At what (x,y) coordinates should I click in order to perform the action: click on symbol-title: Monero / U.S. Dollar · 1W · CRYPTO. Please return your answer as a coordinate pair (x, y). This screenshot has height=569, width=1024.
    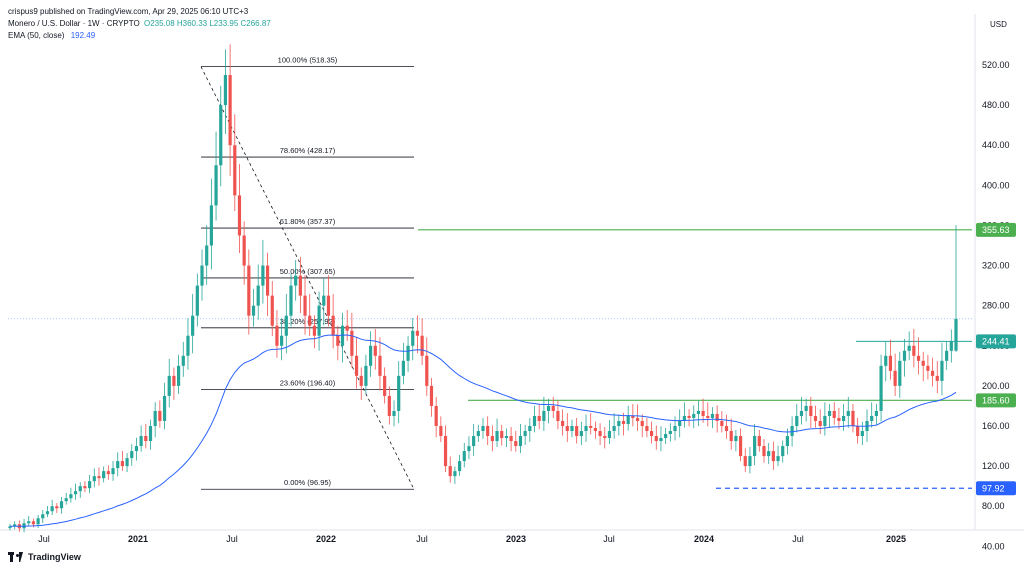
    Looking at the image, I should click on (74, 23).